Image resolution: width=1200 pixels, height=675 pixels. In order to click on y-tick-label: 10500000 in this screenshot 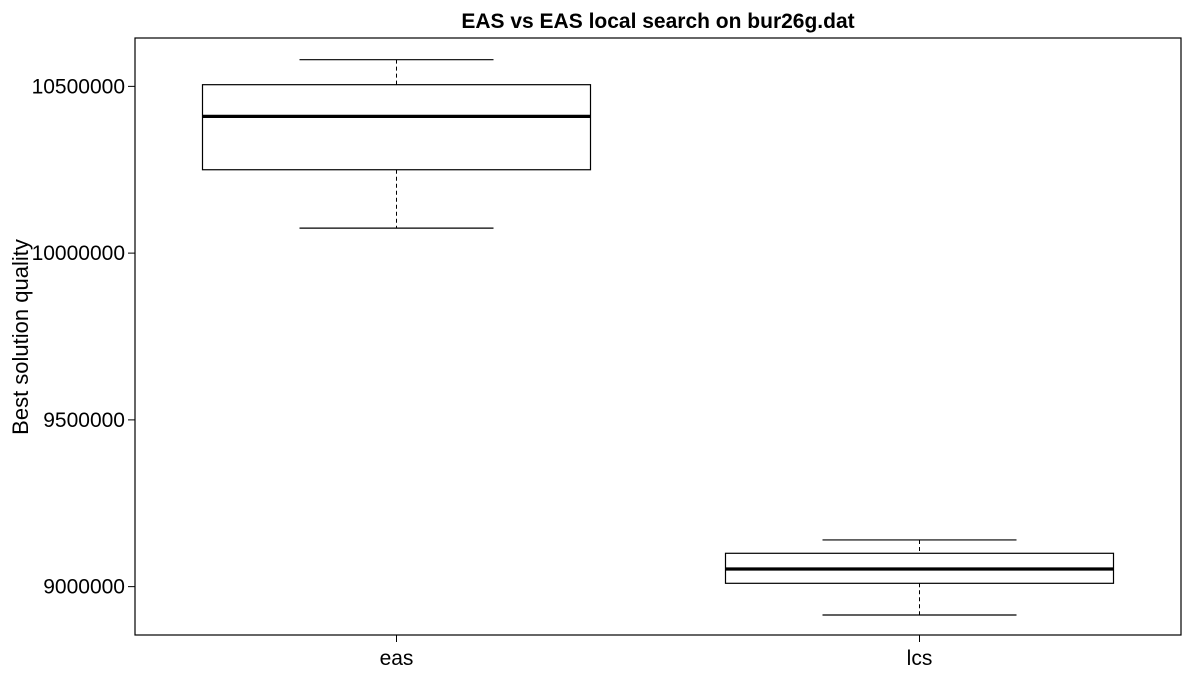, I will do `click(78, 86)`.